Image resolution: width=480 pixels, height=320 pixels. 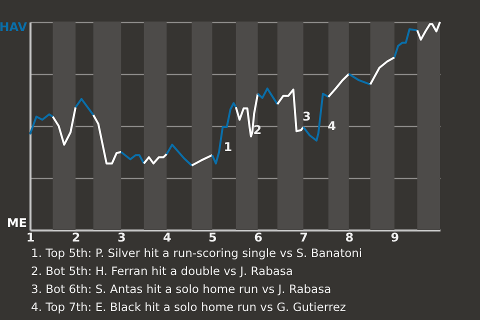 What do you see at coordinates (167, 237) in the screenshot?
I see `x-tick-label: 4` at bounding box center [167, 237].